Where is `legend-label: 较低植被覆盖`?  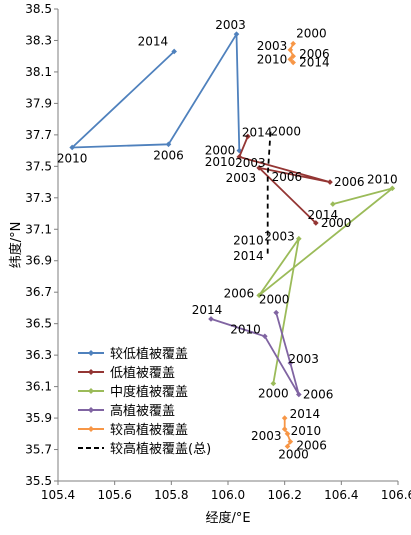
legend-label: 较低植被覆盖 is located at coordinates (149, 354).